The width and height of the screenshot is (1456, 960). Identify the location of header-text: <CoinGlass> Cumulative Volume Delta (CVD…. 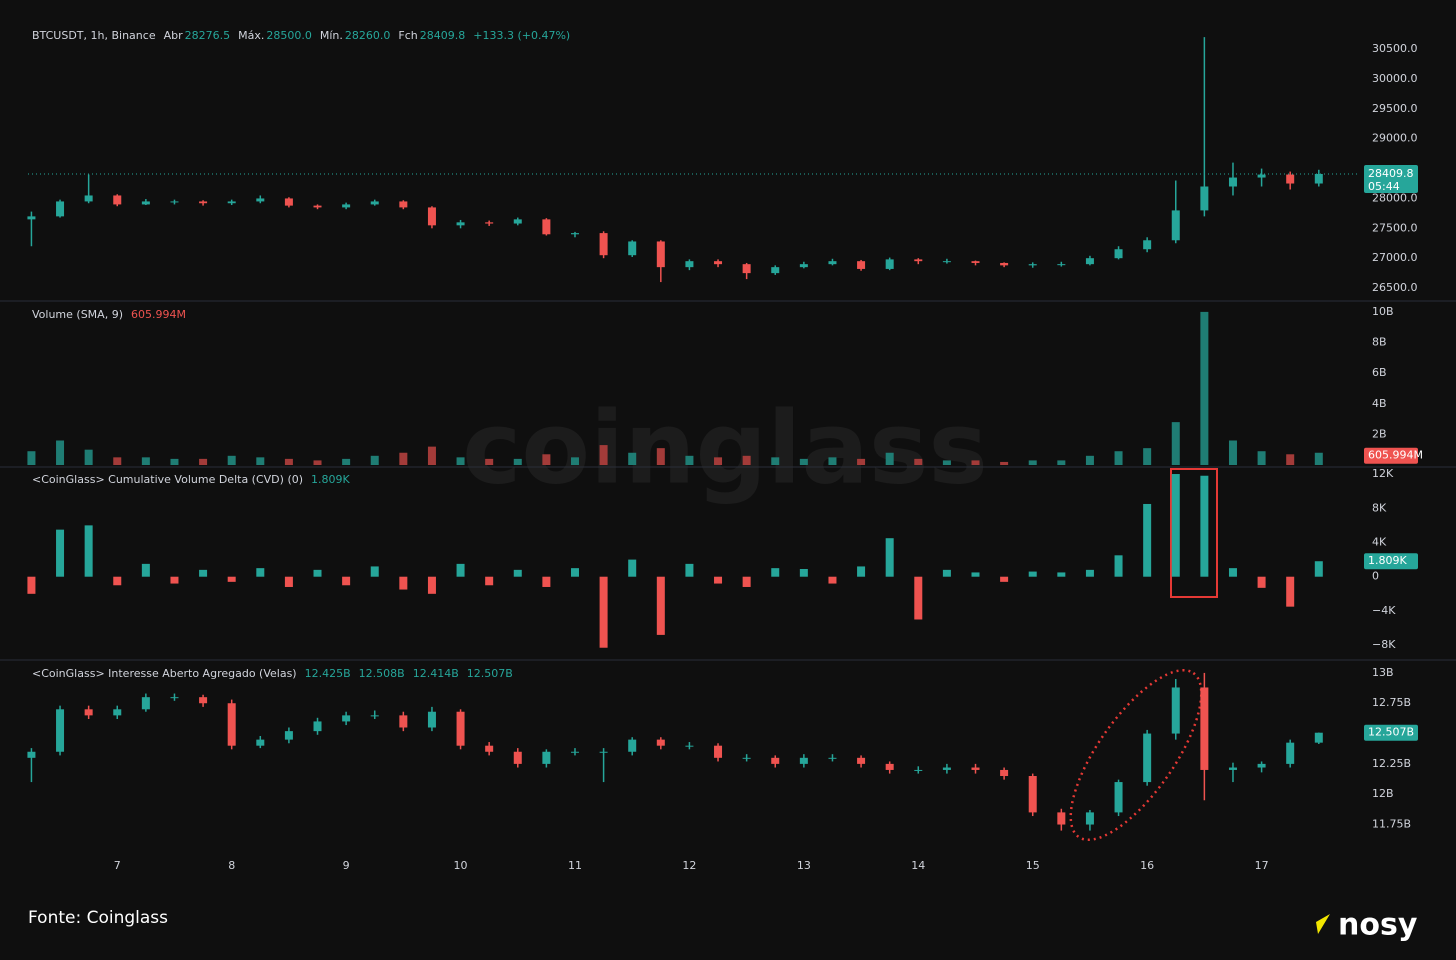
(167, 479).